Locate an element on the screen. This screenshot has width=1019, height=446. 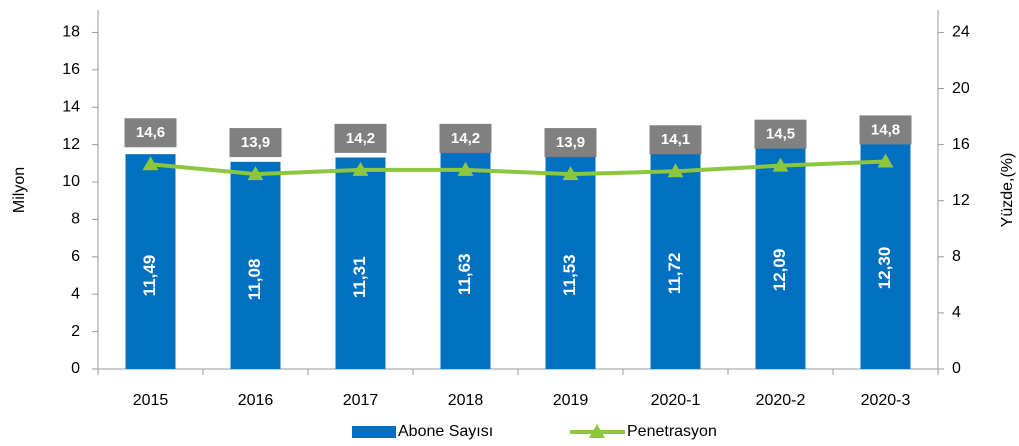
y2-tick-label: 24 is located at coordinates (961, 32).